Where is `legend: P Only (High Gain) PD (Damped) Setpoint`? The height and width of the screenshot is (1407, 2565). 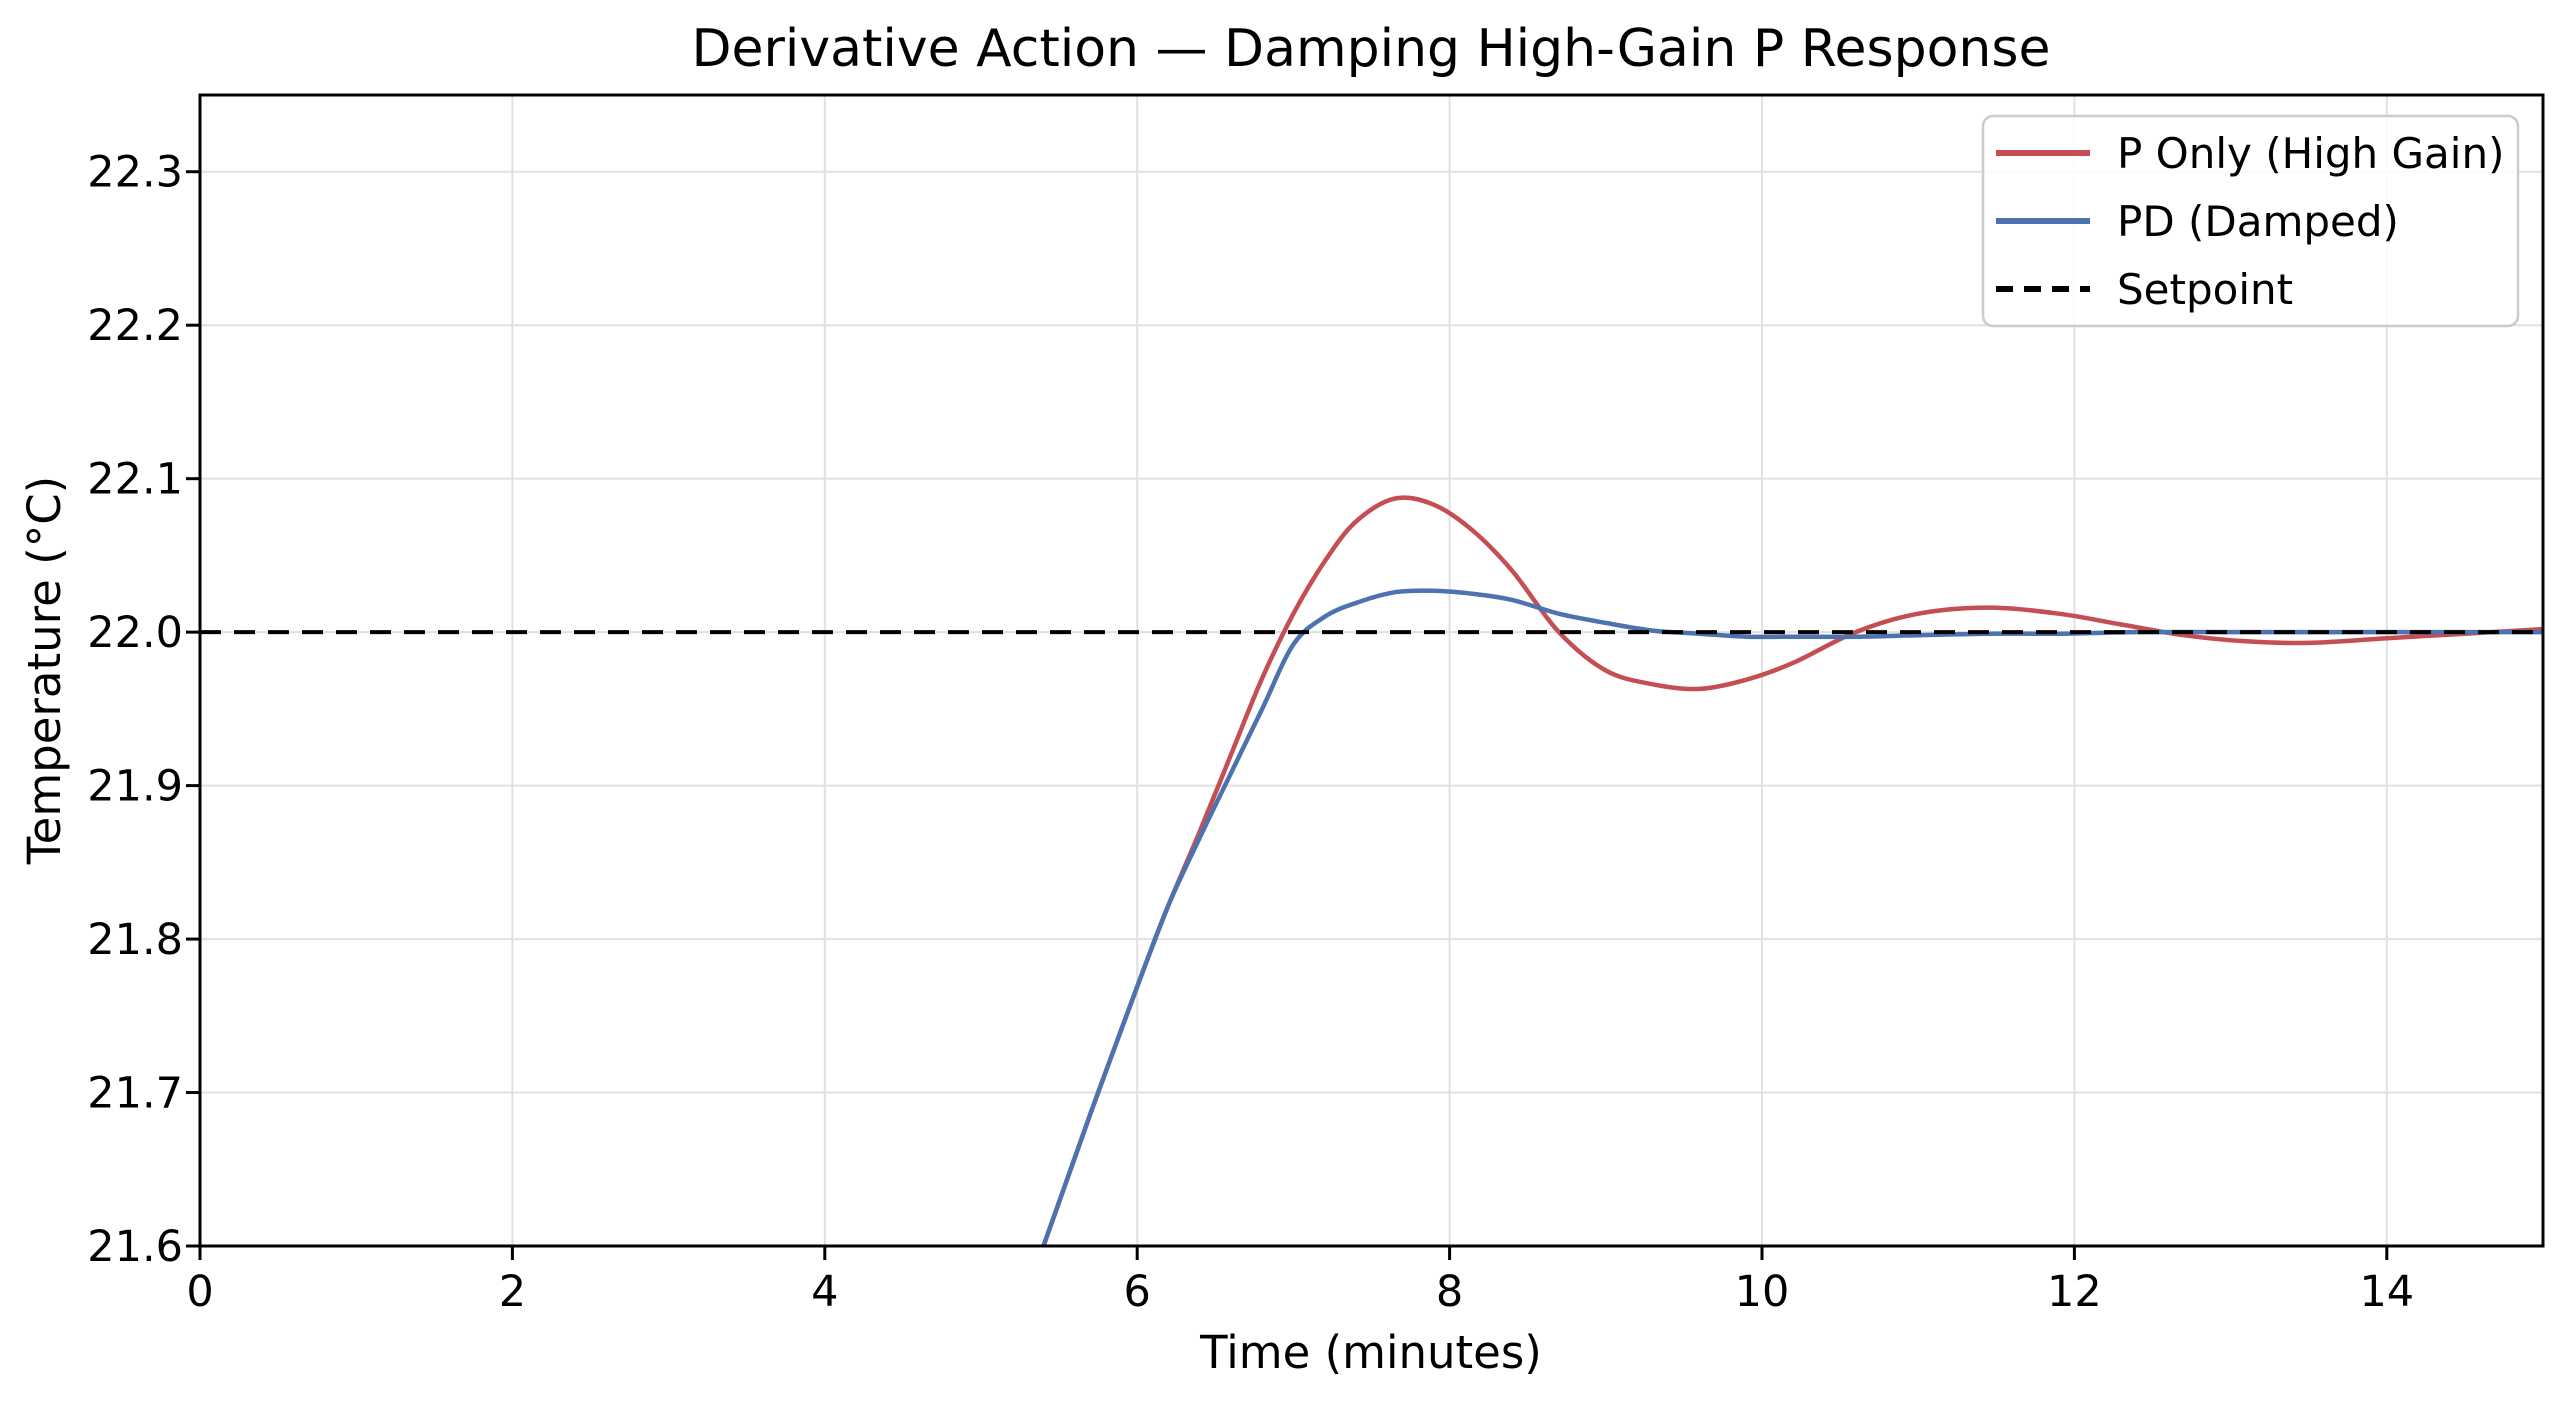
legend: P Only (High Gain) PD (Damped) Setpoint is located at coordinates (2250, 221).